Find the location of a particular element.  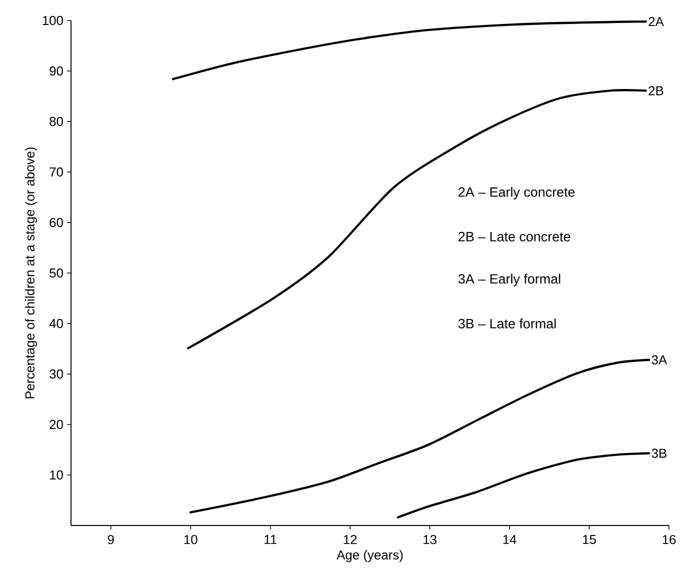

y-tick-label: 60 is located at coordinates (56, 223).